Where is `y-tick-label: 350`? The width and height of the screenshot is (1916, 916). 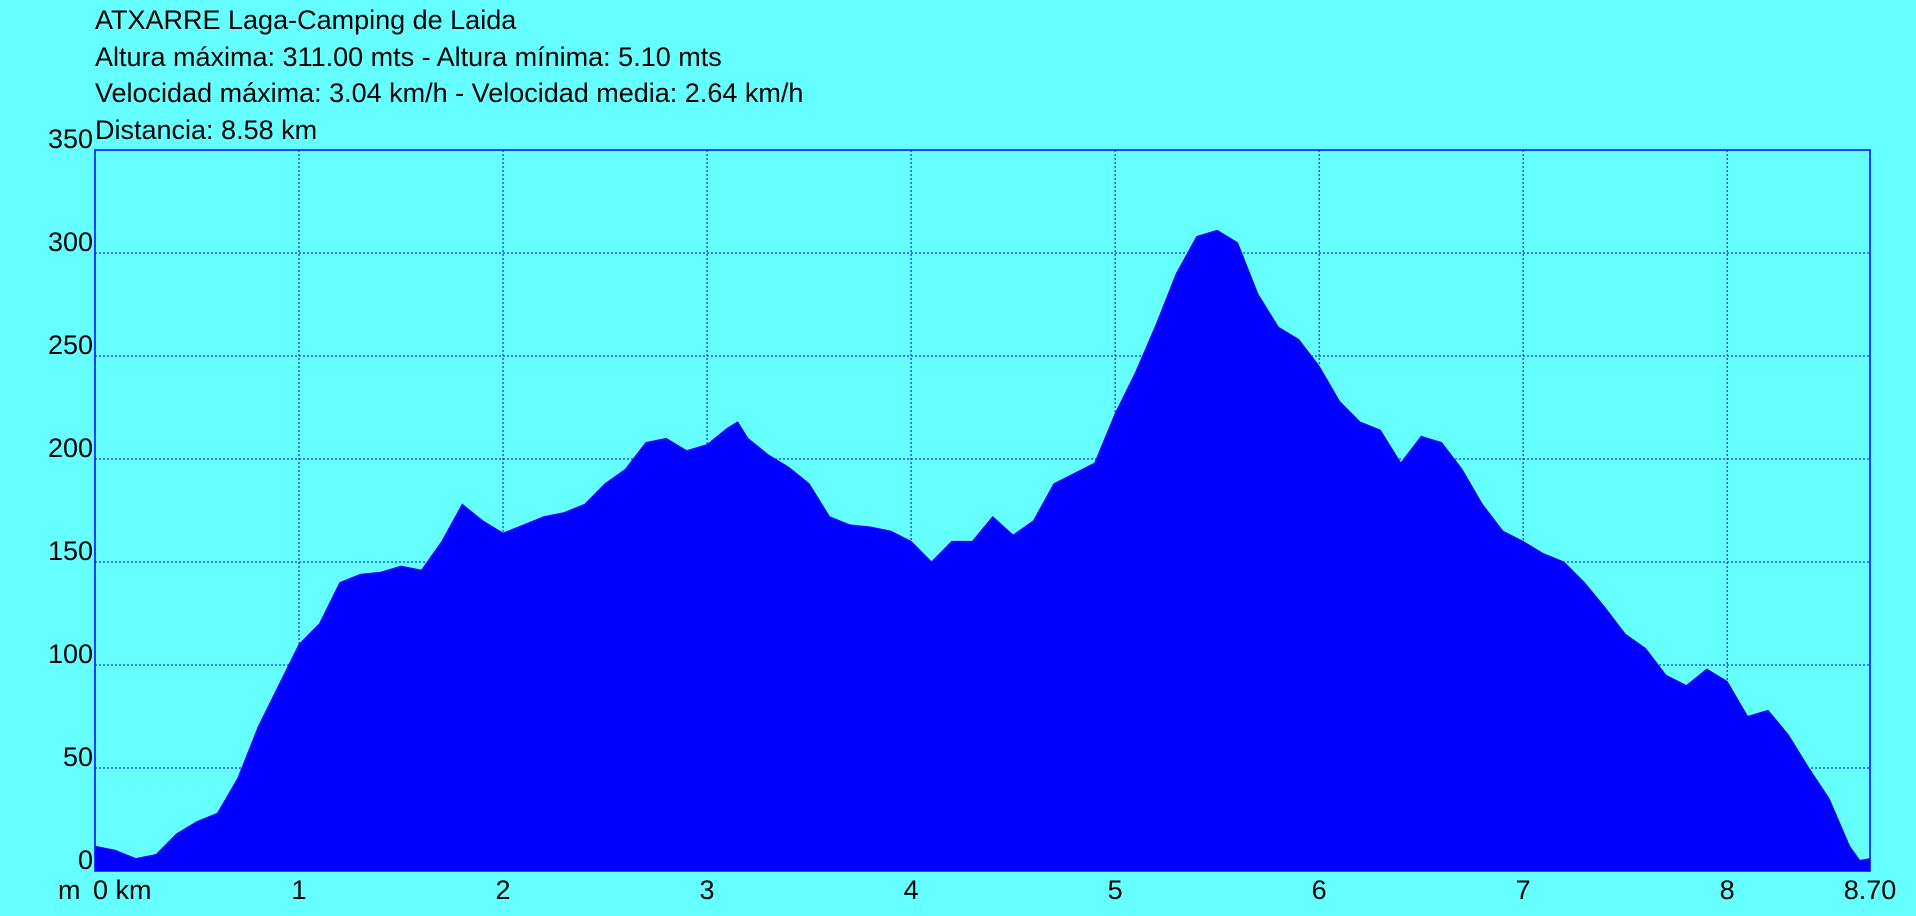 y-tick-label: 350 is located at coordinates (70, 139).